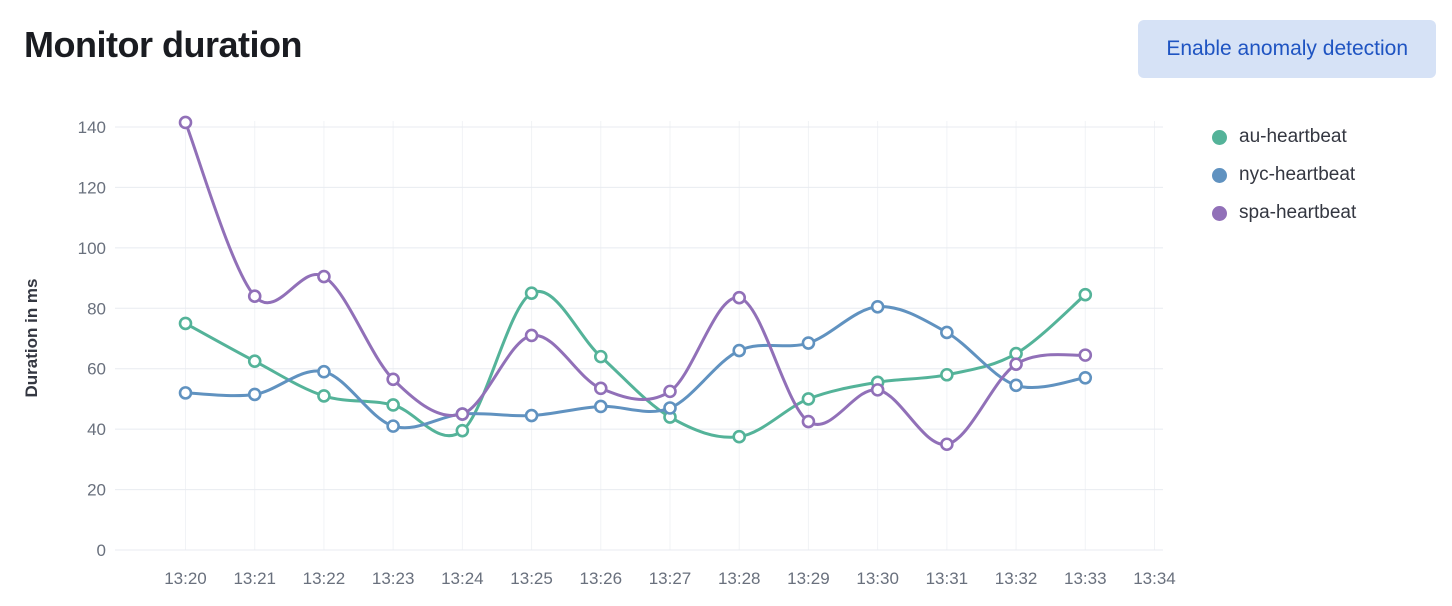 The height and width of the screenshot is (606, 1452). Describe the element at coordinates (1016, 578) in the screenshot. I see `x-tick-label: 13:32` at that location.